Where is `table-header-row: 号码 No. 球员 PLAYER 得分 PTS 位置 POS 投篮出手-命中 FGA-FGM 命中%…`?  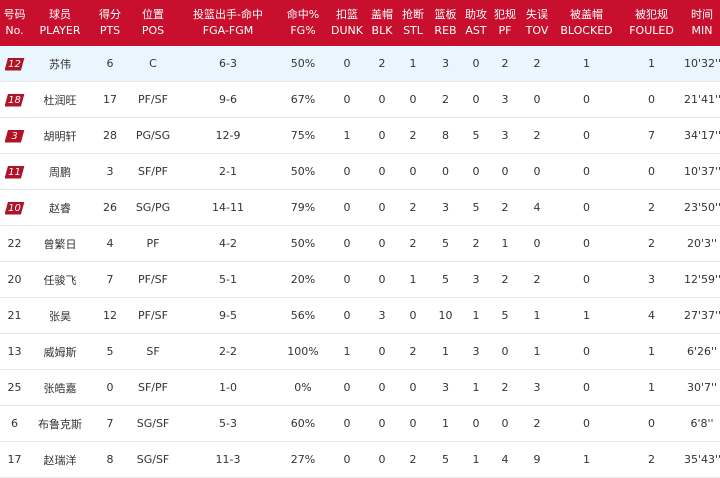 table-header-row: 号码 No. 球员 PLAYER 得分 PTS 位置 POS 投篮出手-命中 FGA-FGM 命中%… is located at coordinates (360, 23).